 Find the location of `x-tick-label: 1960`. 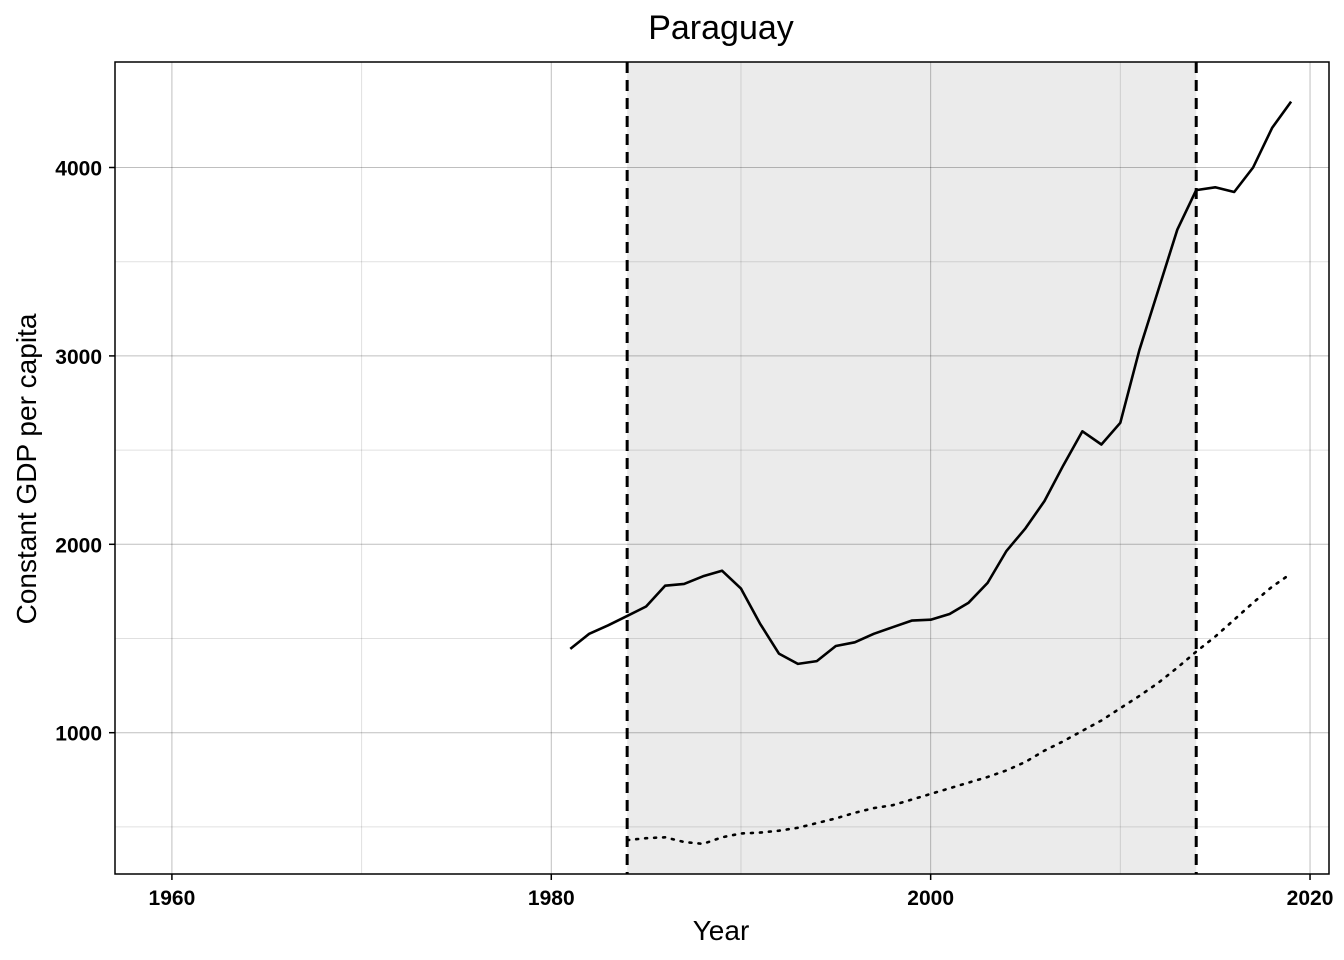

x-tick-label: 1960 is located at coordinates (172, 898).